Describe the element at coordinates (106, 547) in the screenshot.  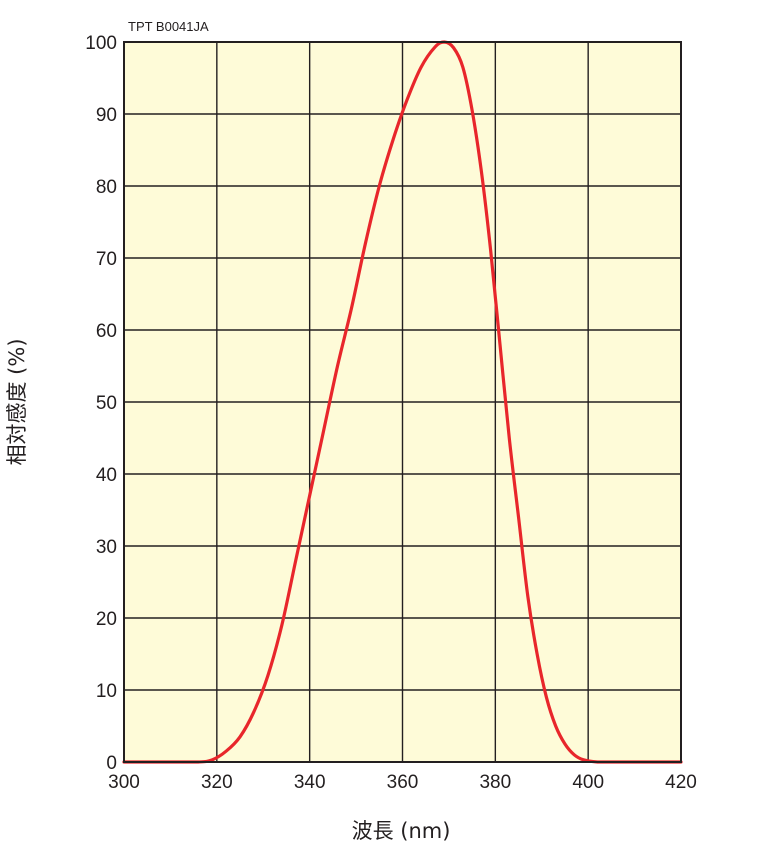
I see `y-tick-label-30: 30` at that location.